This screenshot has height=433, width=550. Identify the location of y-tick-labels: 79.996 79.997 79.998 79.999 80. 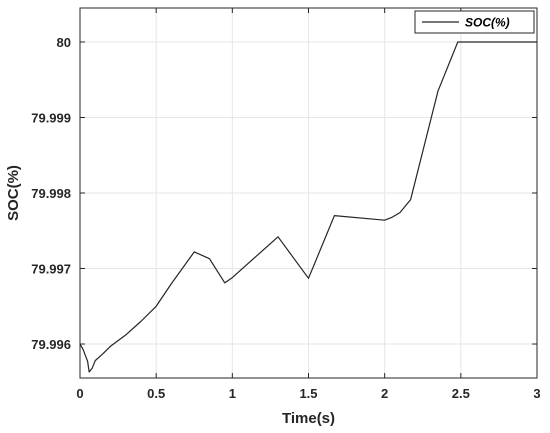
(51, 193).